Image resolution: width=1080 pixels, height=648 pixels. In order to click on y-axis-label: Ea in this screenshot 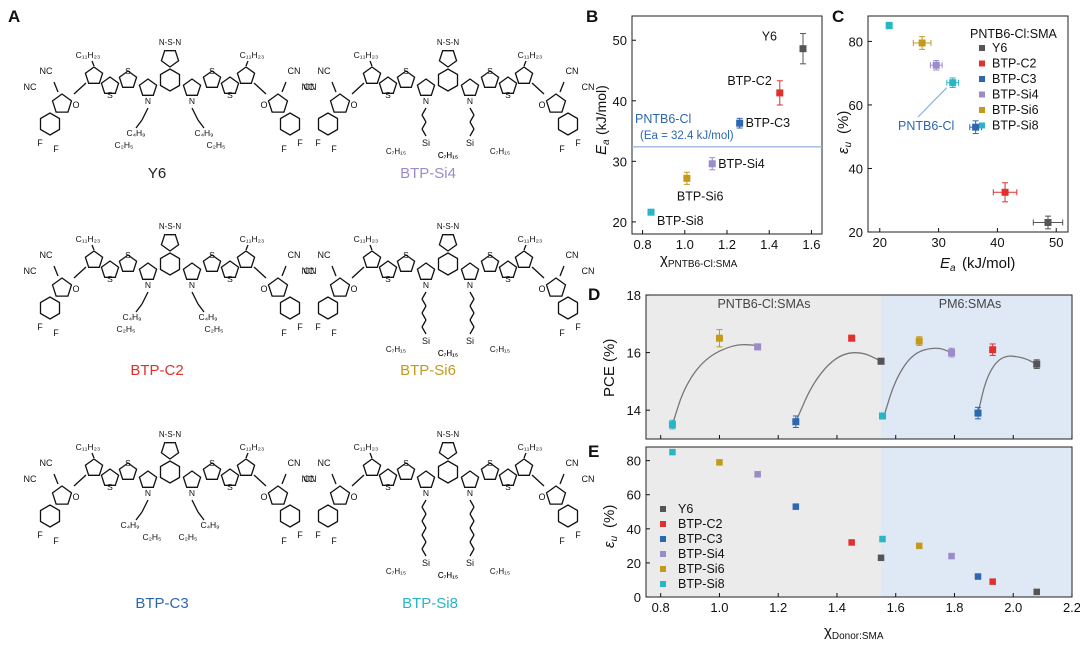, I will do `click(602, 147)`.